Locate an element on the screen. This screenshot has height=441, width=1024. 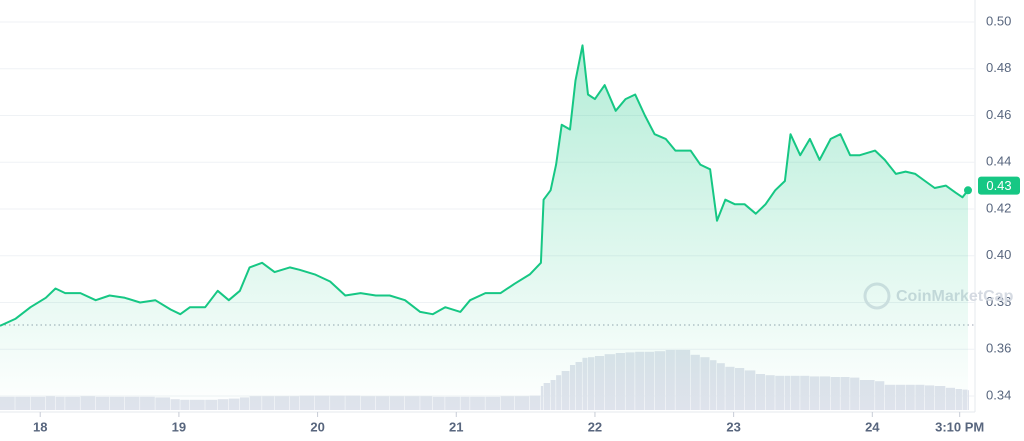
price-tag is located at coordinates (999, 185).